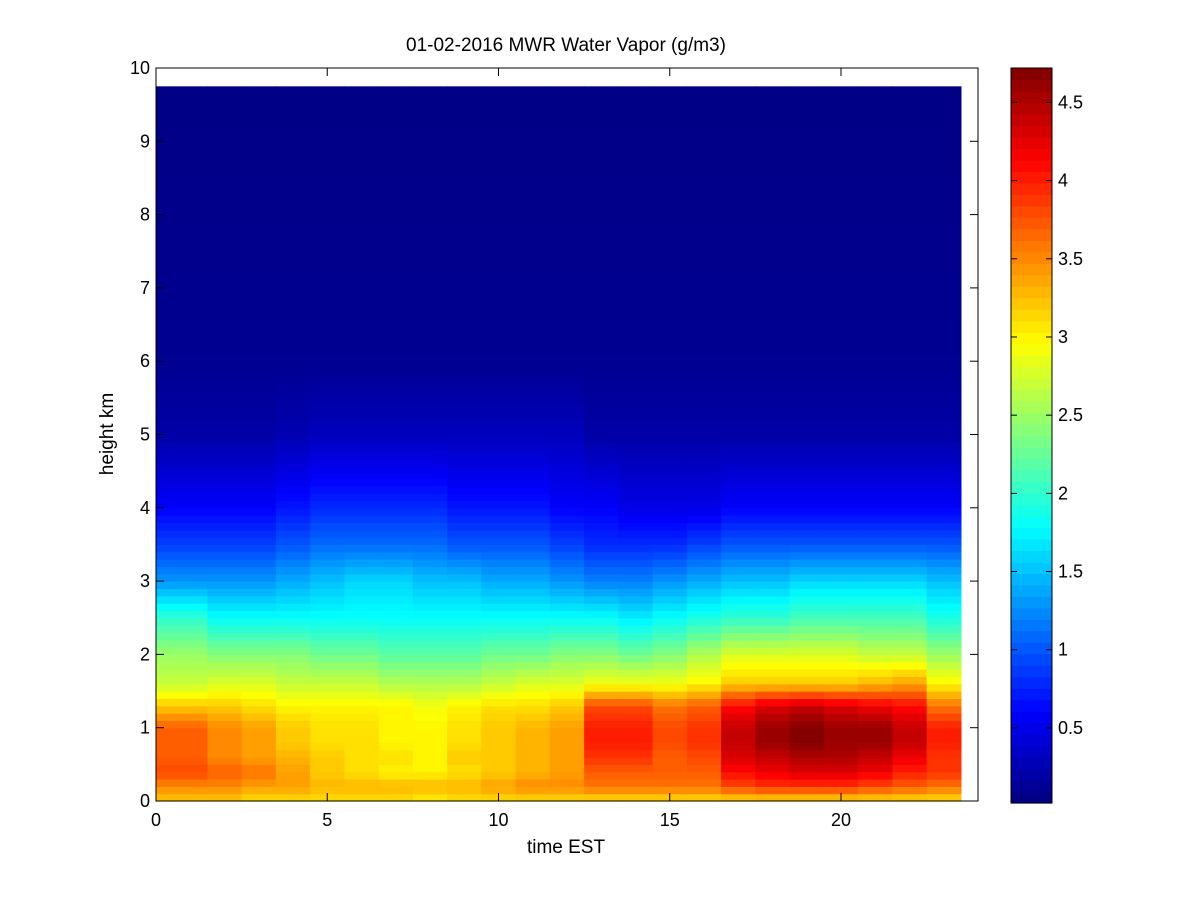  Describe the element at coordinates (841, 820) in the screenshot. I see `x-tick-label: 20` at that location.